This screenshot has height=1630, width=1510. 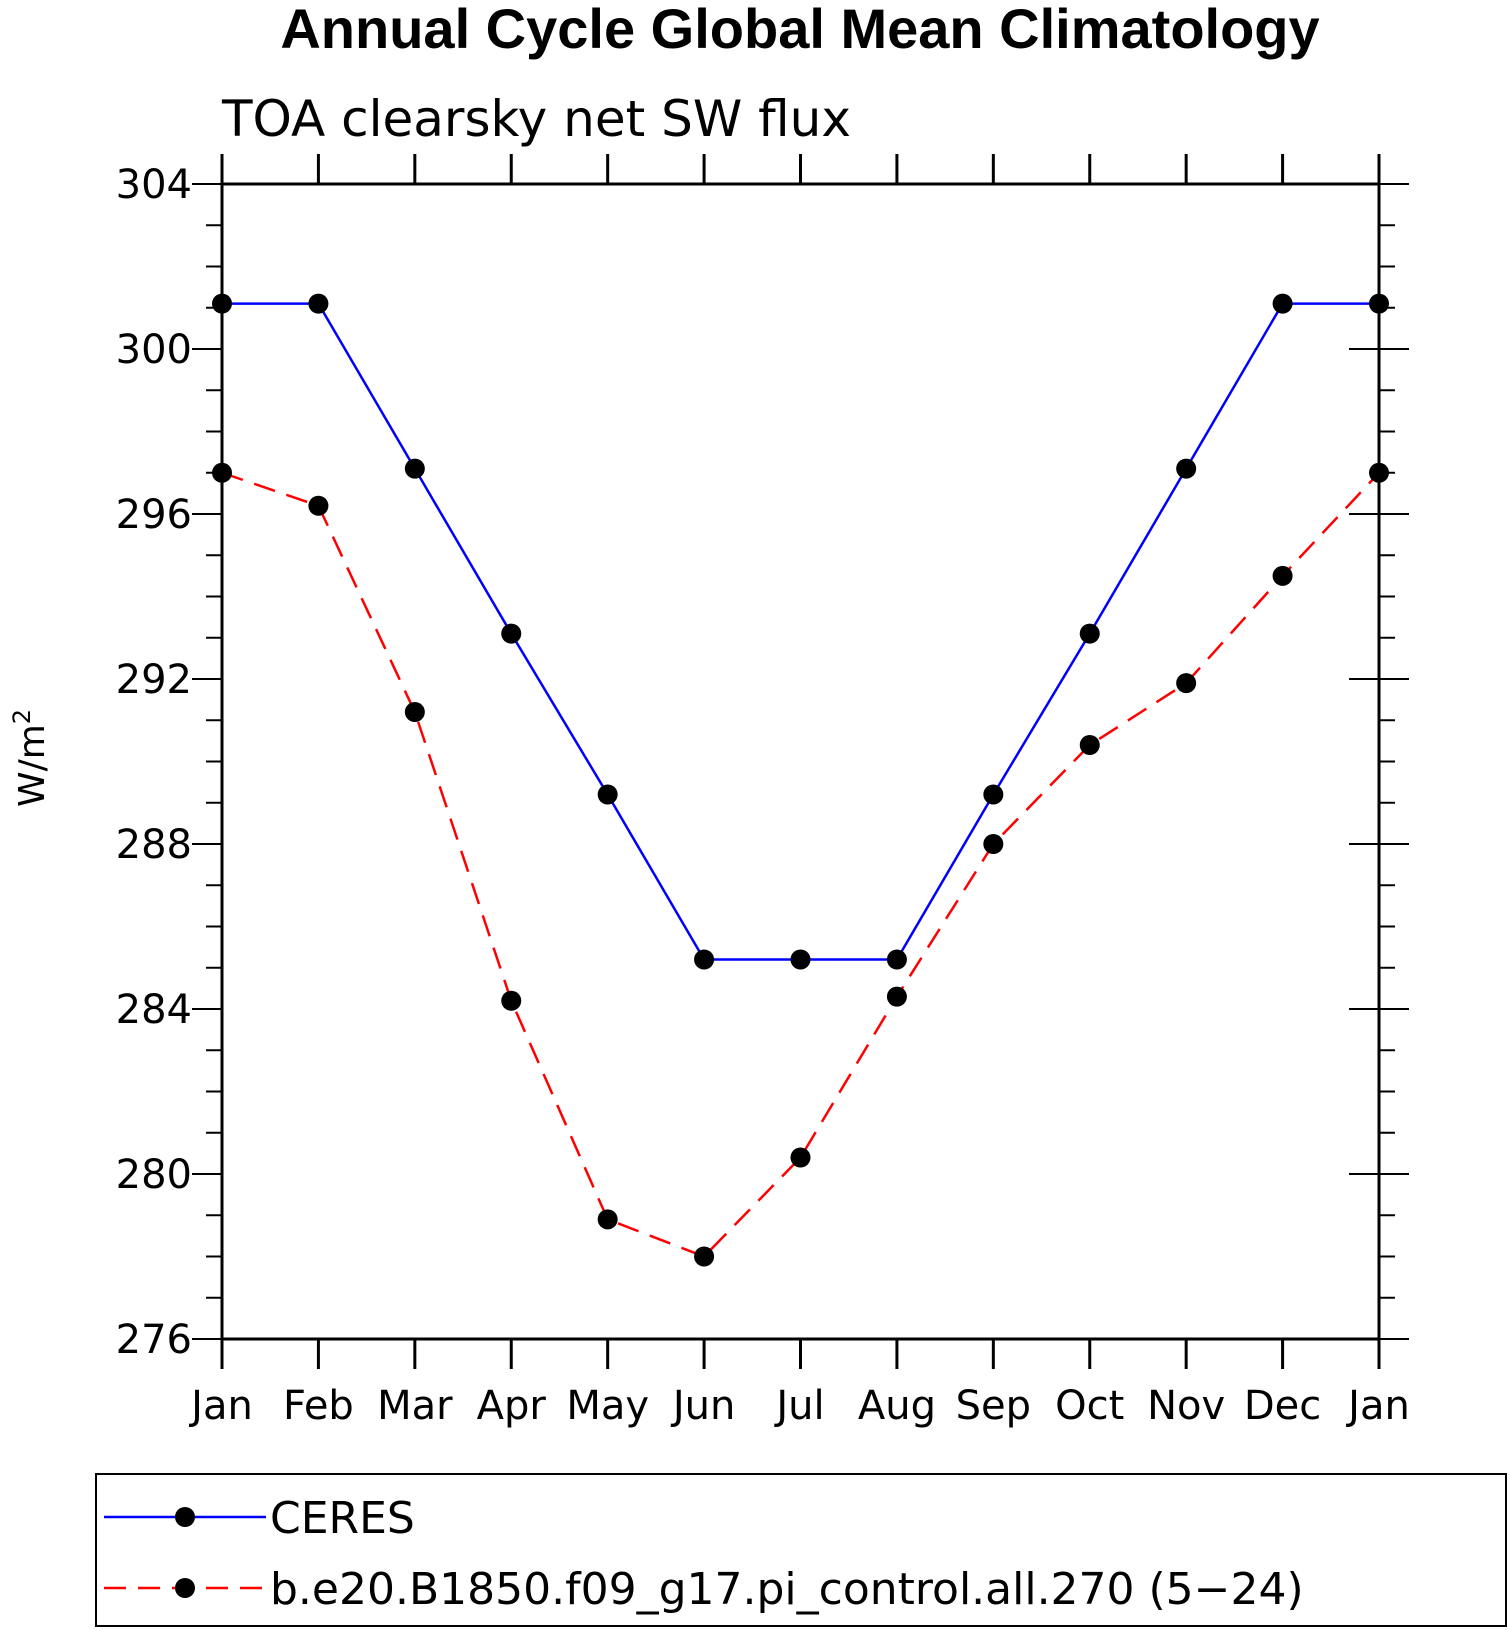 What do you see at coordinates (993, 1406) in the screenshot?
I see `x-tick-label: Sep` at bounding box center [993, 1406].